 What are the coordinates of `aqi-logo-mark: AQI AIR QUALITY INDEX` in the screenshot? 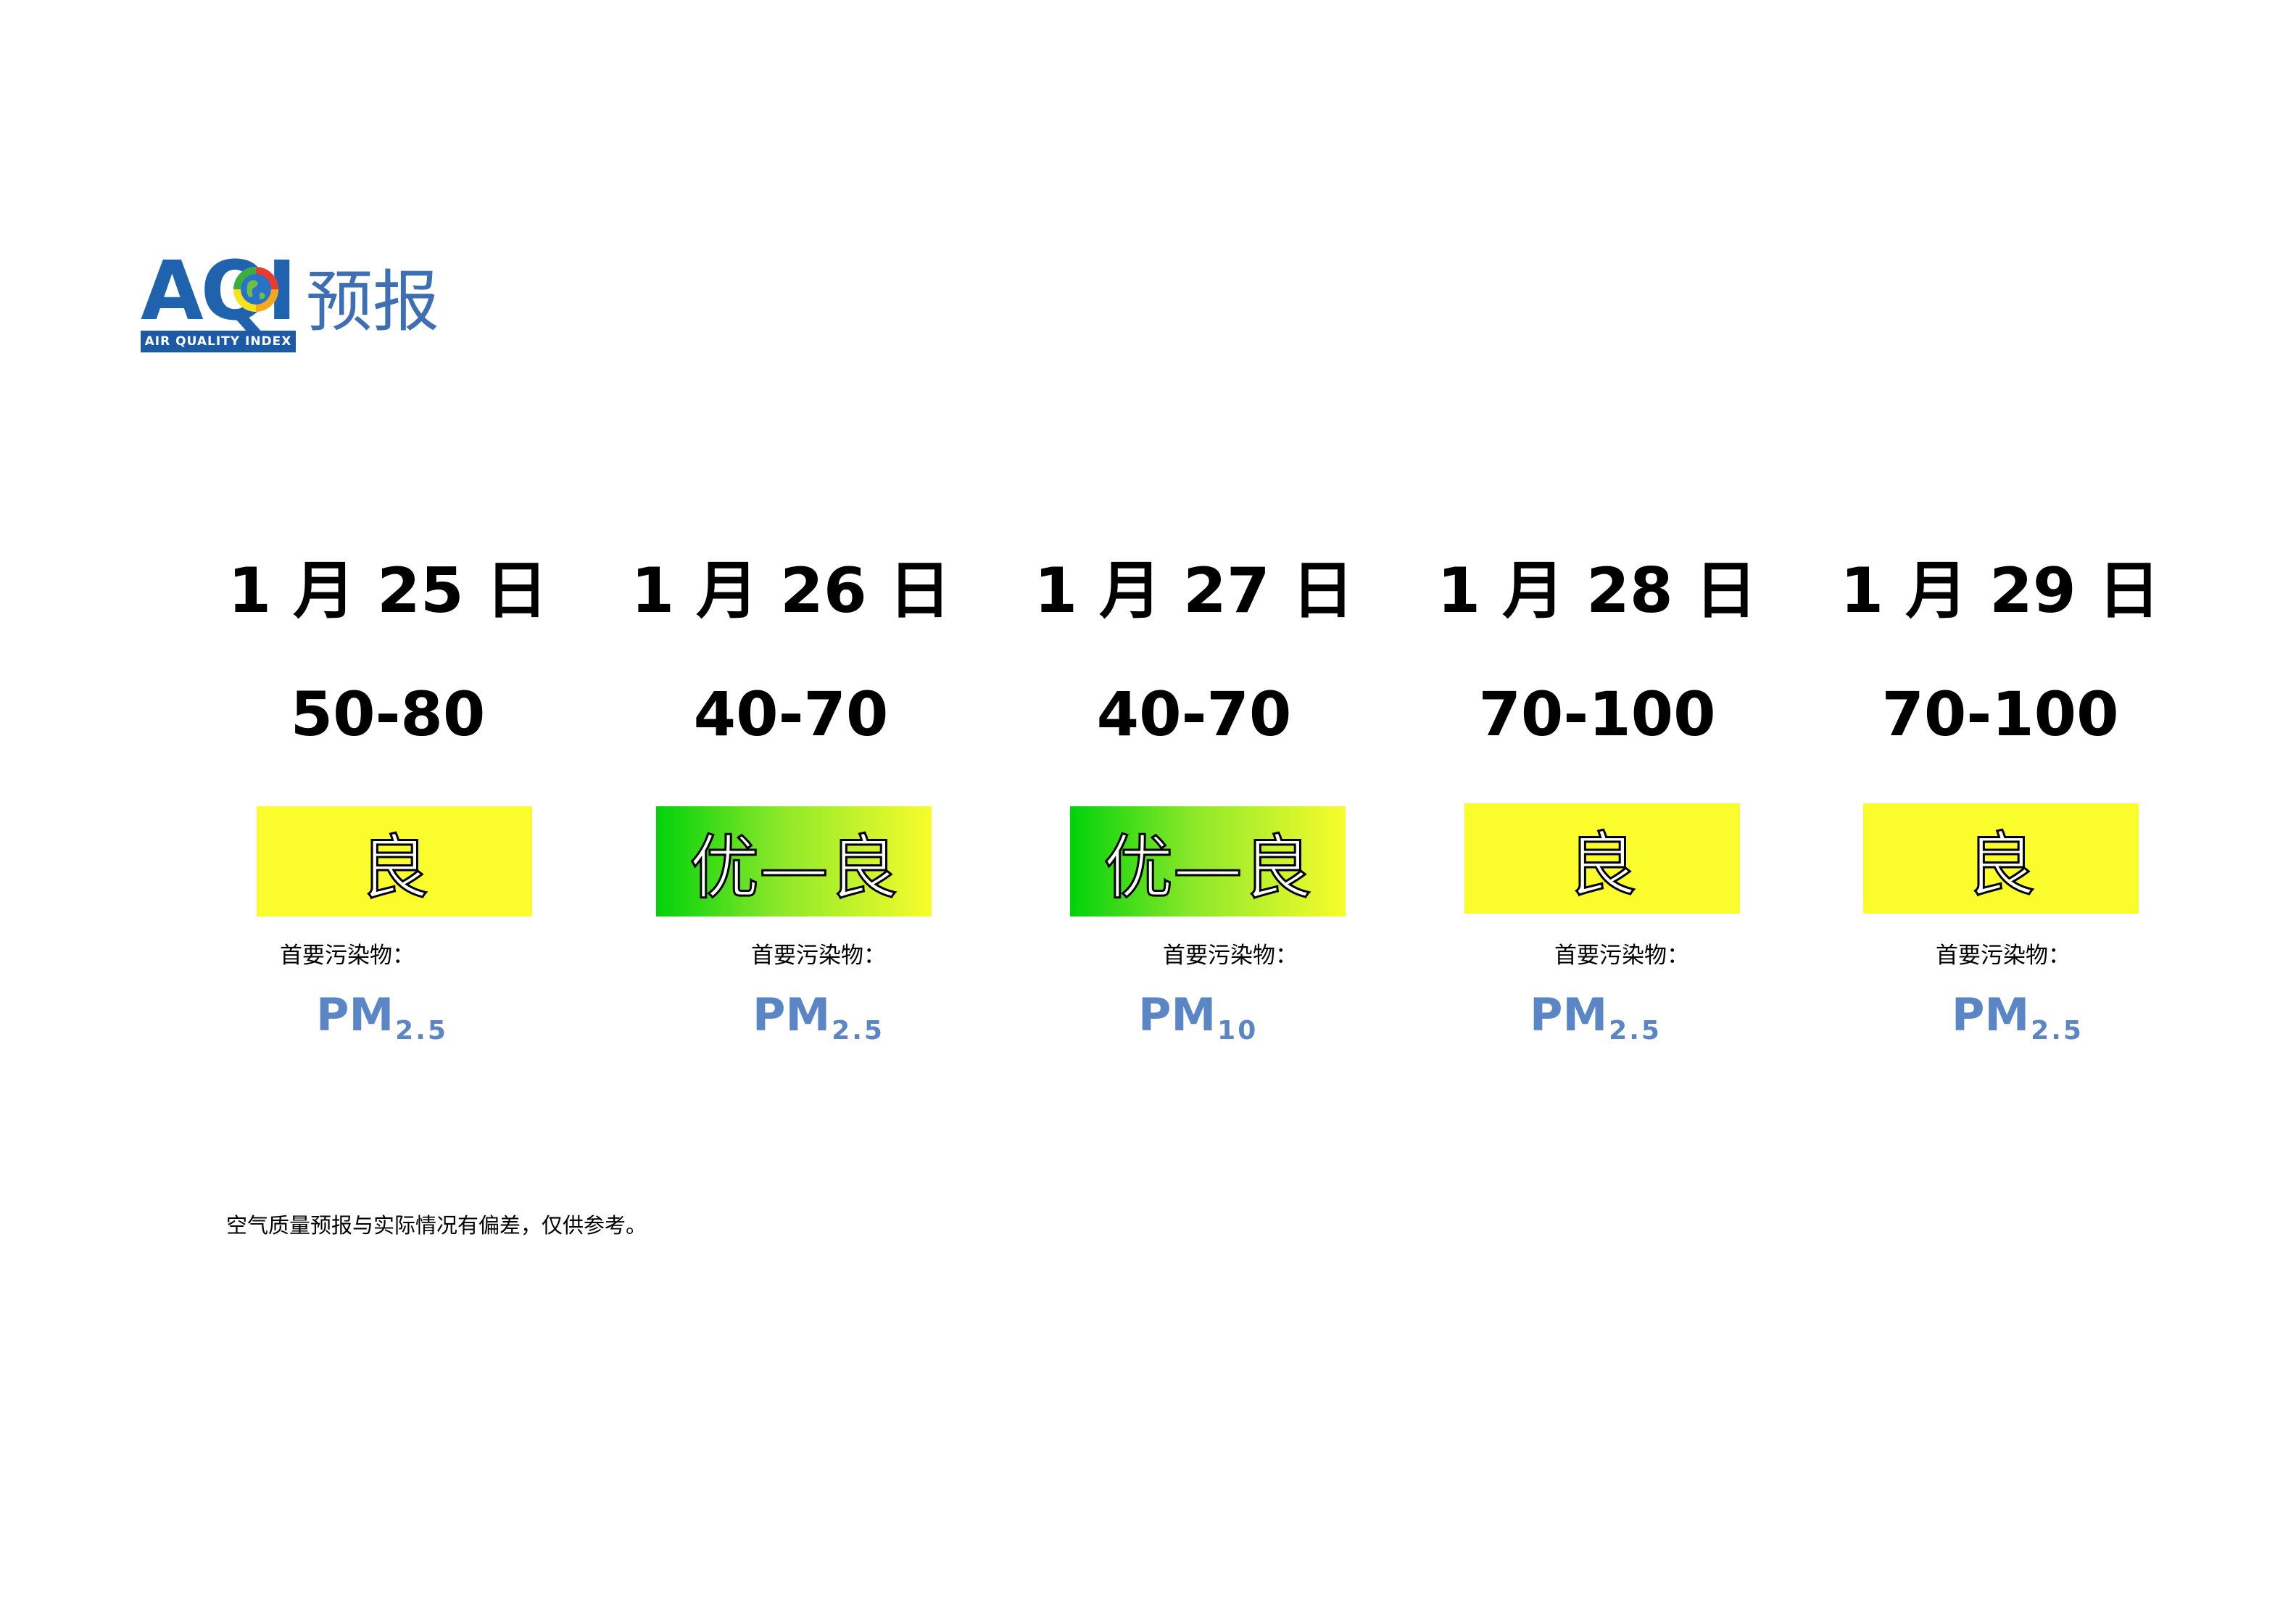 It's located at (220, 302).